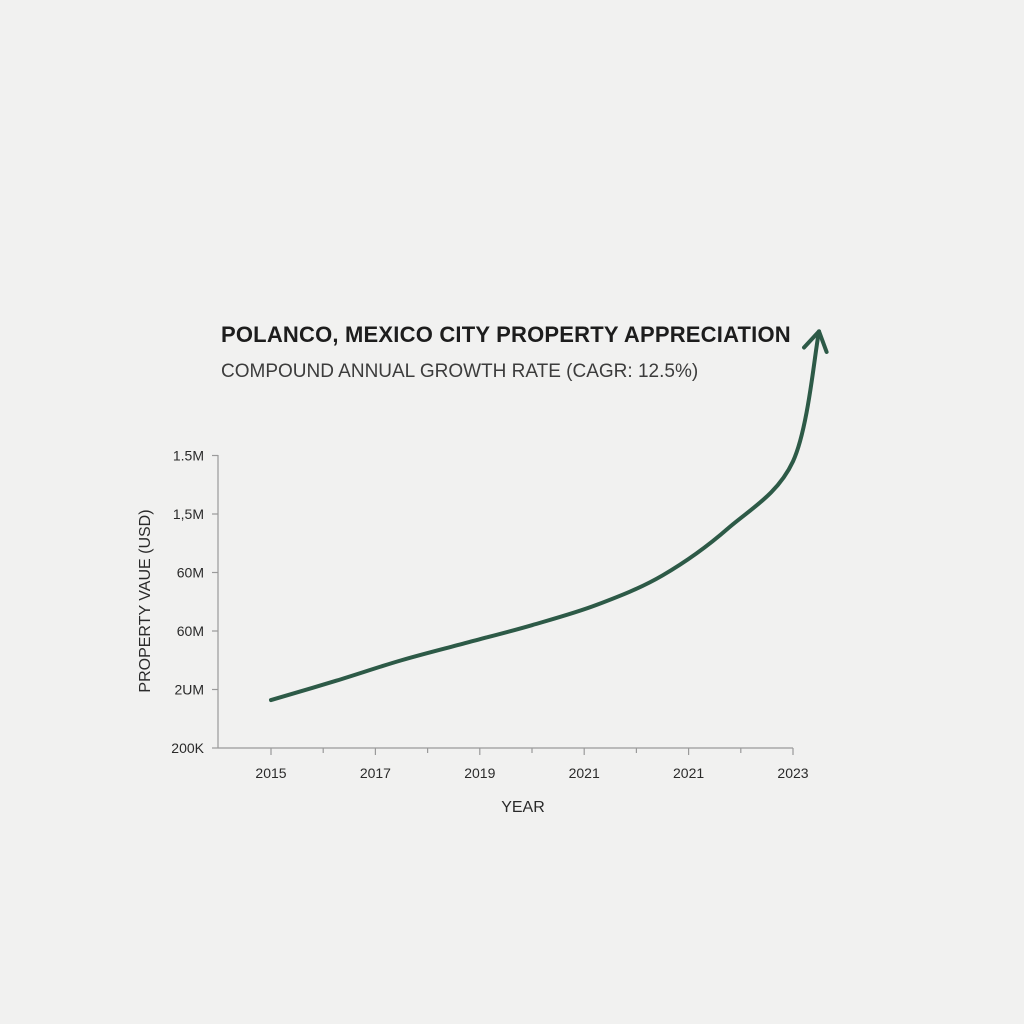 Image resolution: width=1024 pixels, height=1024 pixels. Describe the element at coordinates (815, 341) in the screenshot. I see `arrowhead-icon` at that location.